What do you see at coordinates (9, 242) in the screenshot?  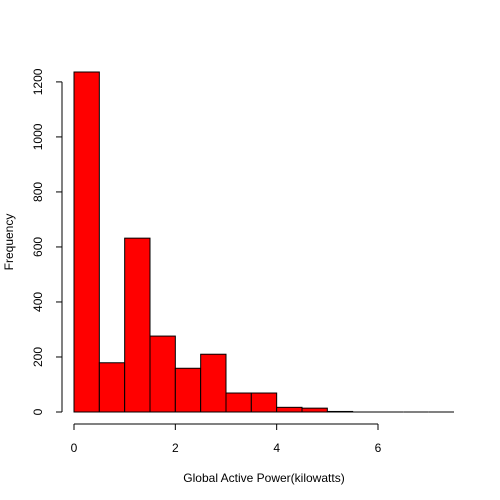 I see `y-axis-title: Frequency` at bounding box center [9, 242].